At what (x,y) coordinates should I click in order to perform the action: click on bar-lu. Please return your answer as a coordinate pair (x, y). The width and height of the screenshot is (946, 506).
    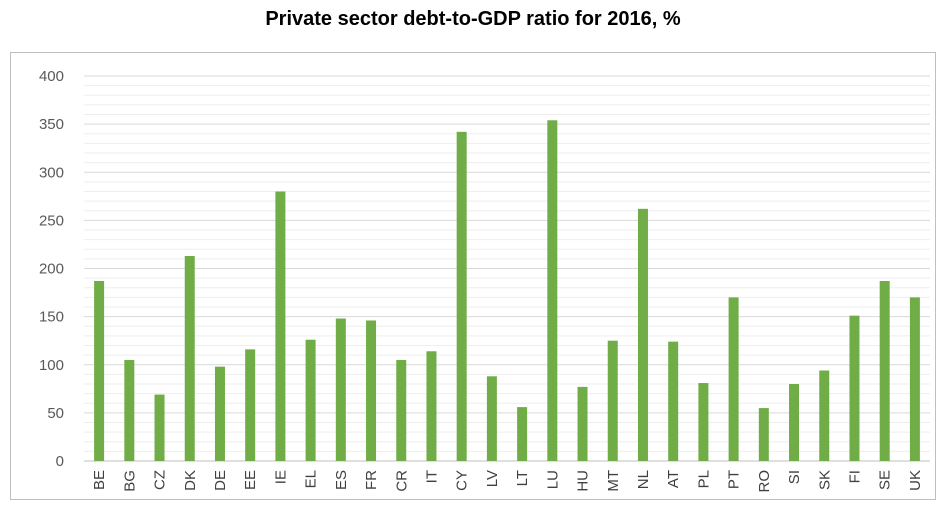
    Looking at the image, I should click on (552, 291).